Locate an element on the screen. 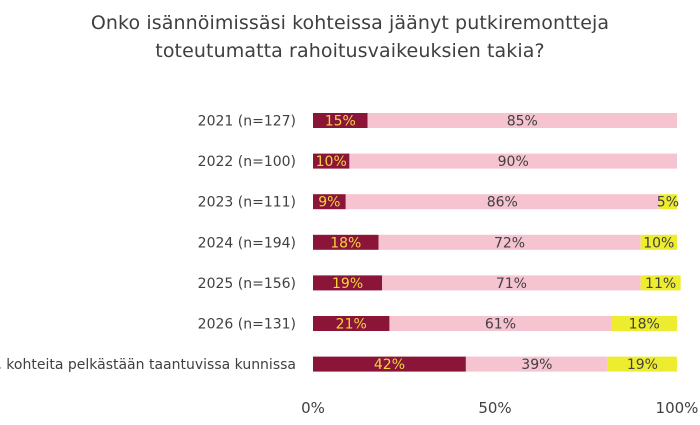  data-label: 85% is located at coordinates (522, 122).